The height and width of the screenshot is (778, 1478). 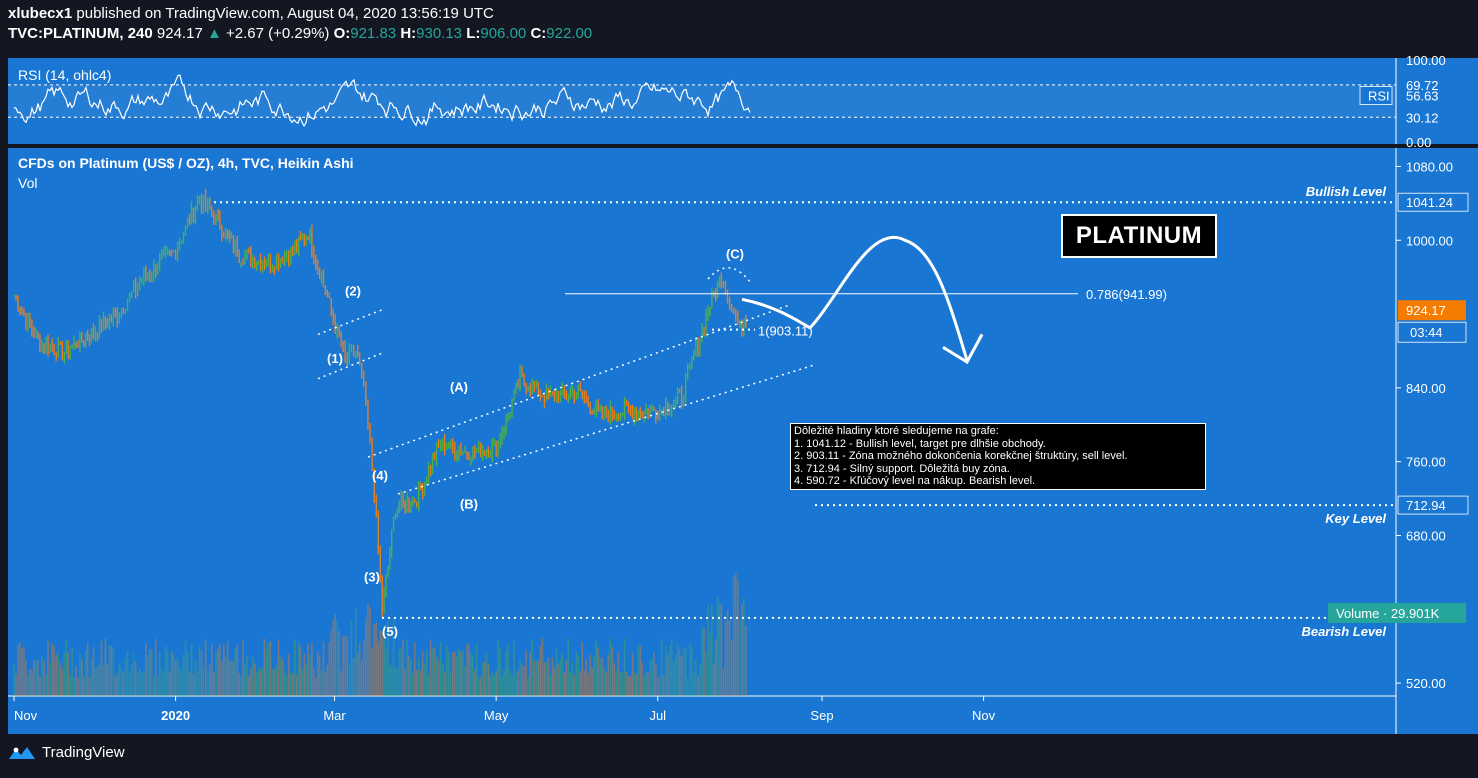 I want to click on rsi-tick-label: 69.72, so click(x=1422, y=85).